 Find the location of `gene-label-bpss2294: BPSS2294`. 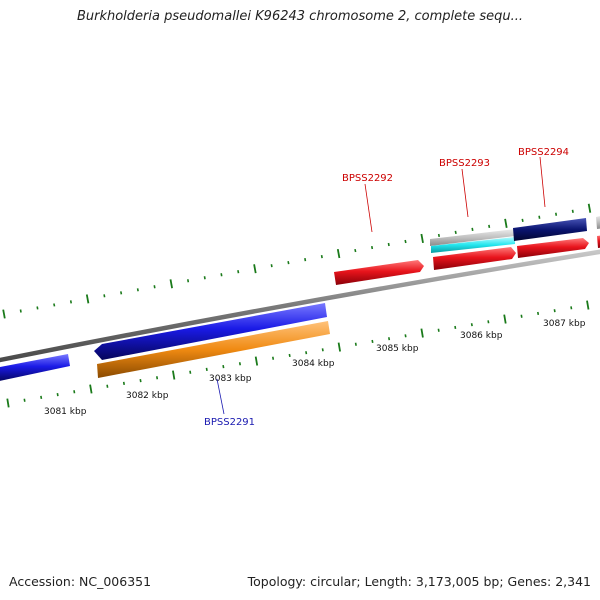

gene-label-bpss2294: BPSS2294 is located at coordinates (543, 152).